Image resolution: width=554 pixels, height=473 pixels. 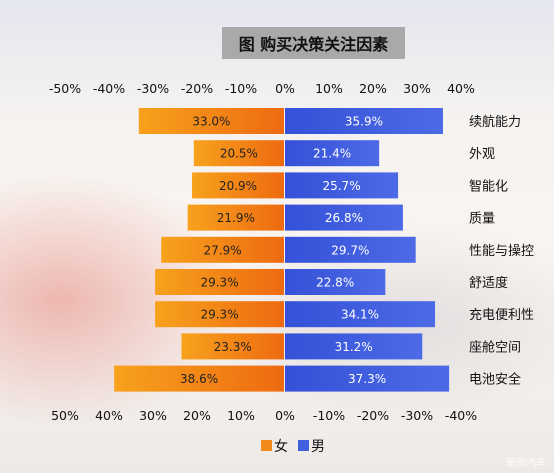 What do you see at coordinates (303, 445) in the screenshot?
I see `legend-swatch-male` at bounding box center [303, 445].